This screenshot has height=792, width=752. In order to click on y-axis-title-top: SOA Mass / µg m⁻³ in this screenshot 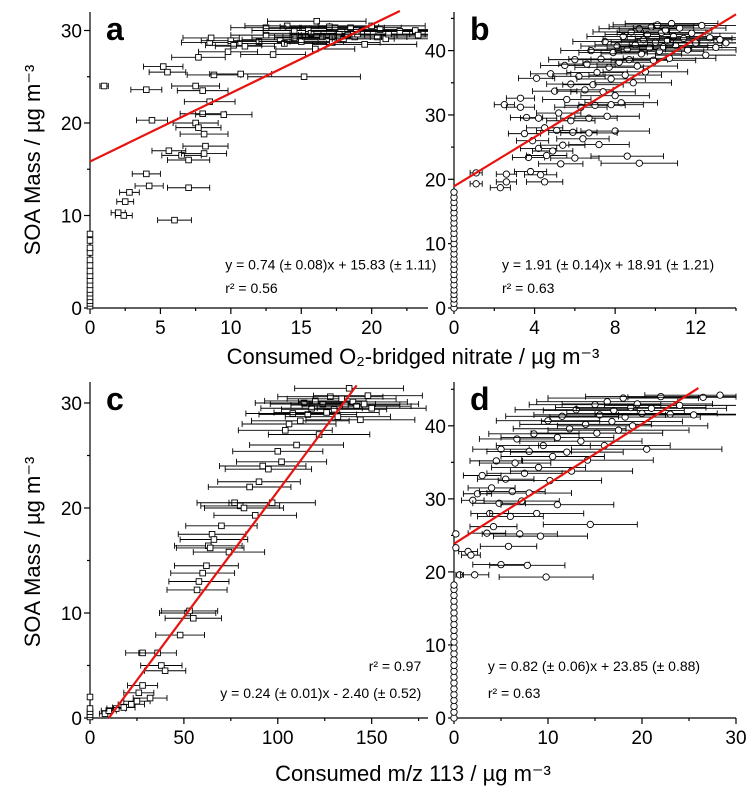, I will do `click(32, 160)`.